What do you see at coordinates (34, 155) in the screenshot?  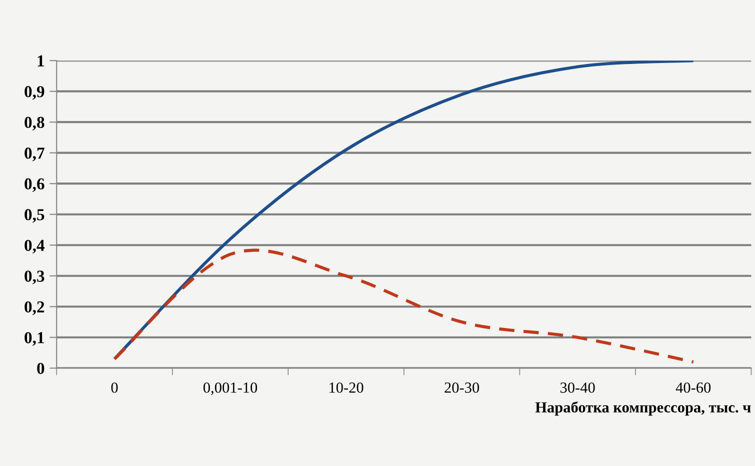 I see `y-tick-label: 0,7` at bounding box center [34, 155].